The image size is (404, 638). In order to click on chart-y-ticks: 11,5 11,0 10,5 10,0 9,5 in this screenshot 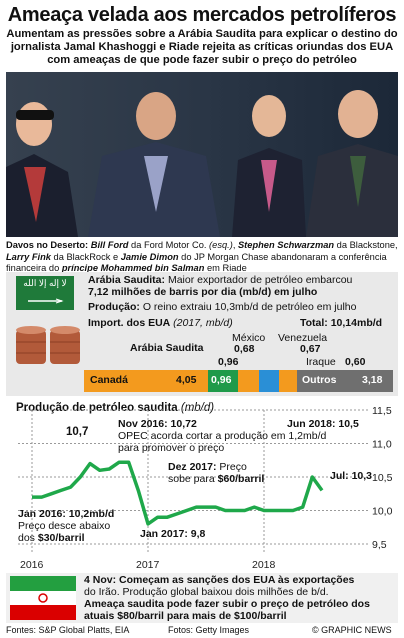, I will do `click(382, 478)`.